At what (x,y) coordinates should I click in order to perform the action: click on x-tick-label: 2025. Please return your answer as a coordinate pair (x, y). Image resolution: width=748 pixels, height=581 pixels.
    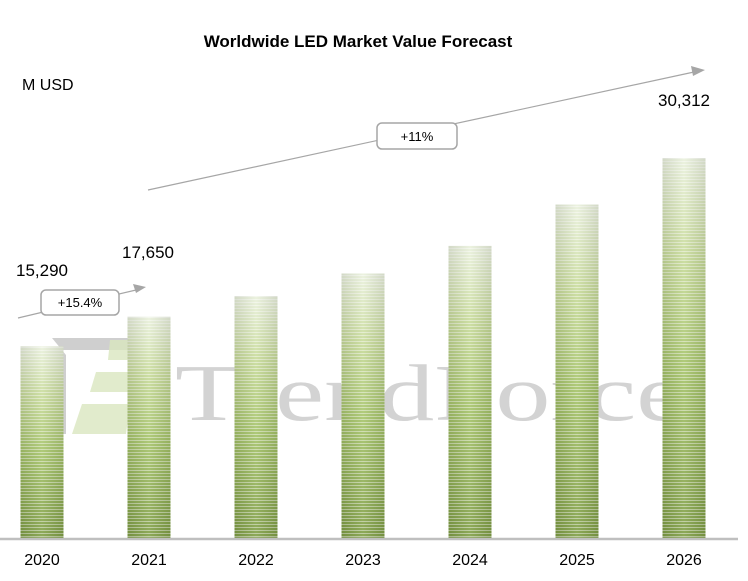
    Looking at the image, I should click on (577, 560).